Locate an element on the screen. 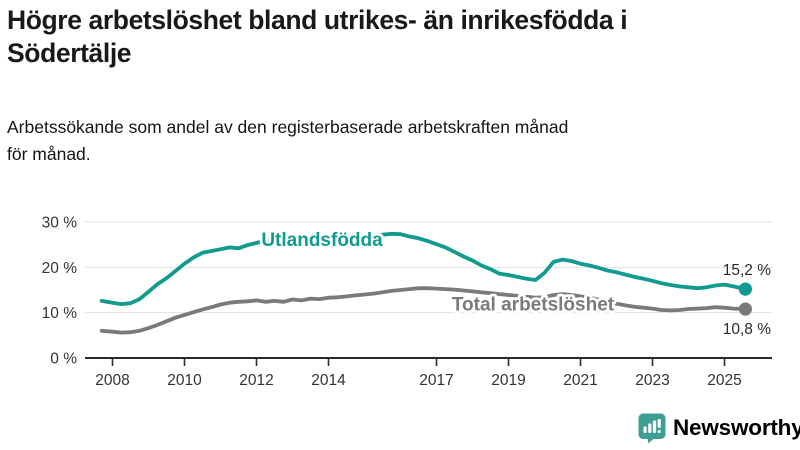  series-label-utlandsf-dda: Utlandsfödda is located at coordinates (322, 240).